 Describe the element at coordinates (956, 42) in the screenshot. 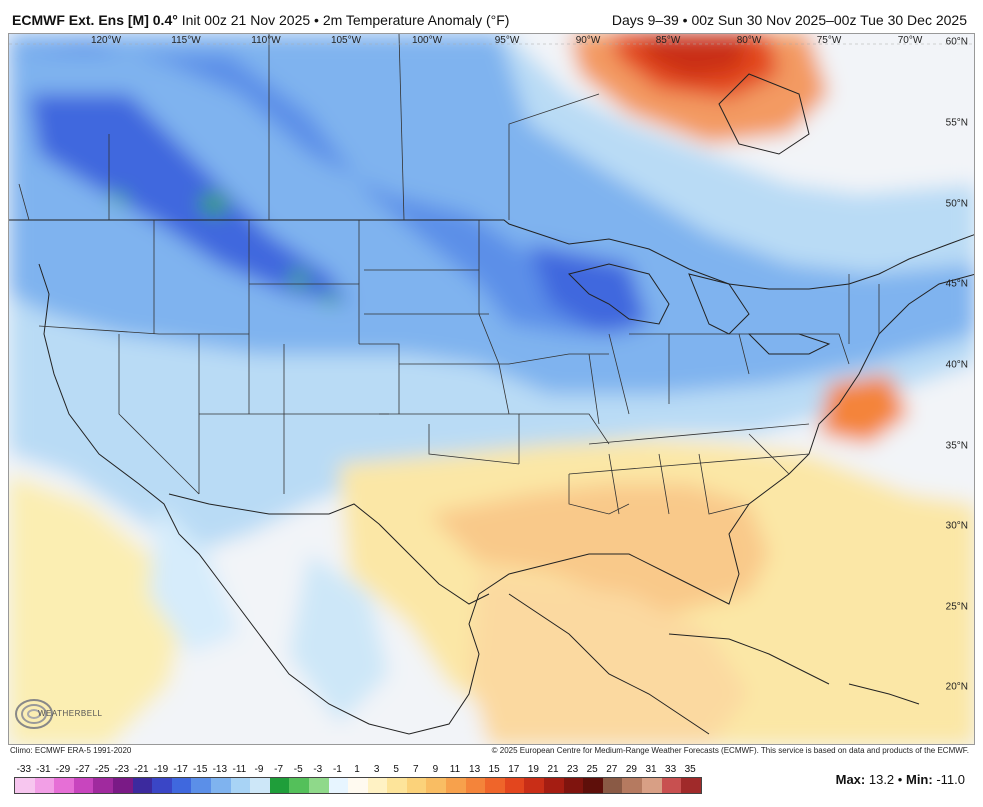

I see `lat-label: 60°N` at that location.